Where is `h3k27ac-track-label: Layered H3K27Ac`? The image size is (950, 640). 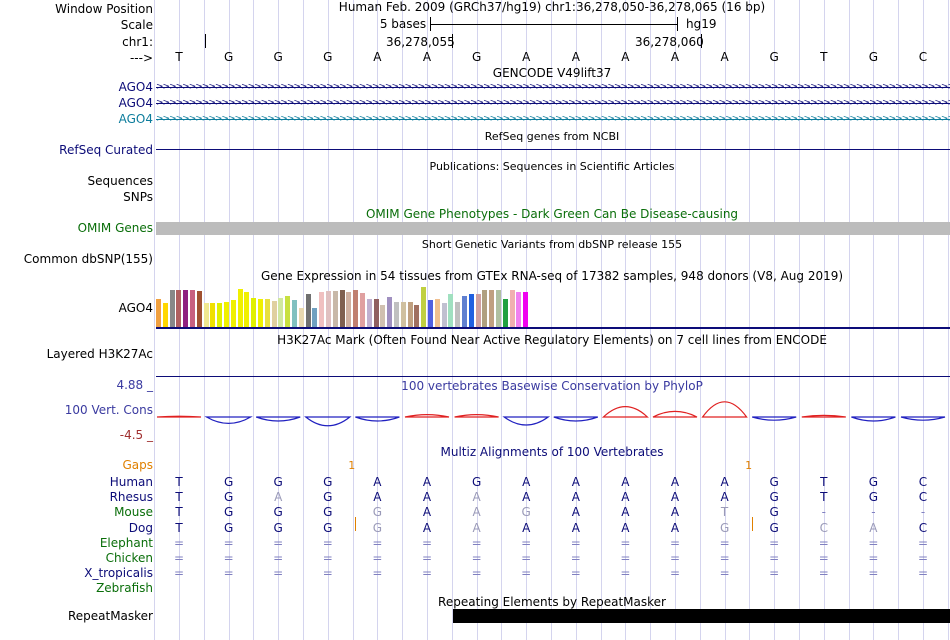 h3k27ac-track-label: Layered H3K27Ac is located at coordinates (99, 354).